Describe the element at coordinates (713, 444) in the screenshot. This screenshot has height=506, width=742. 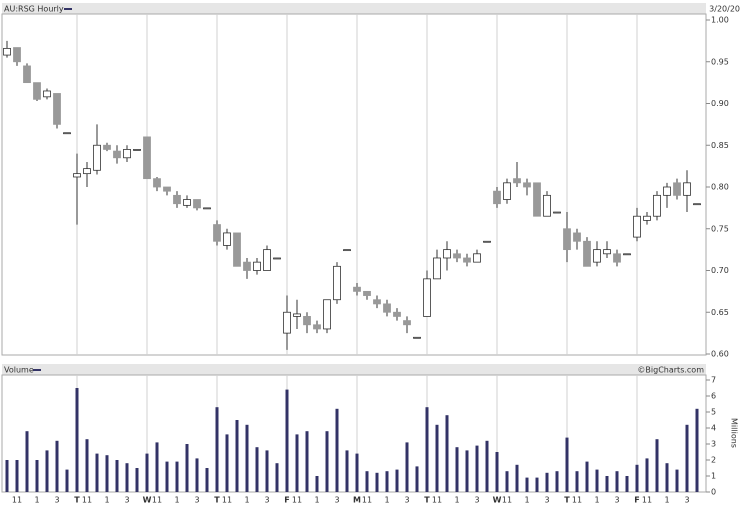
I see `y-tick-label: 3` at that location.